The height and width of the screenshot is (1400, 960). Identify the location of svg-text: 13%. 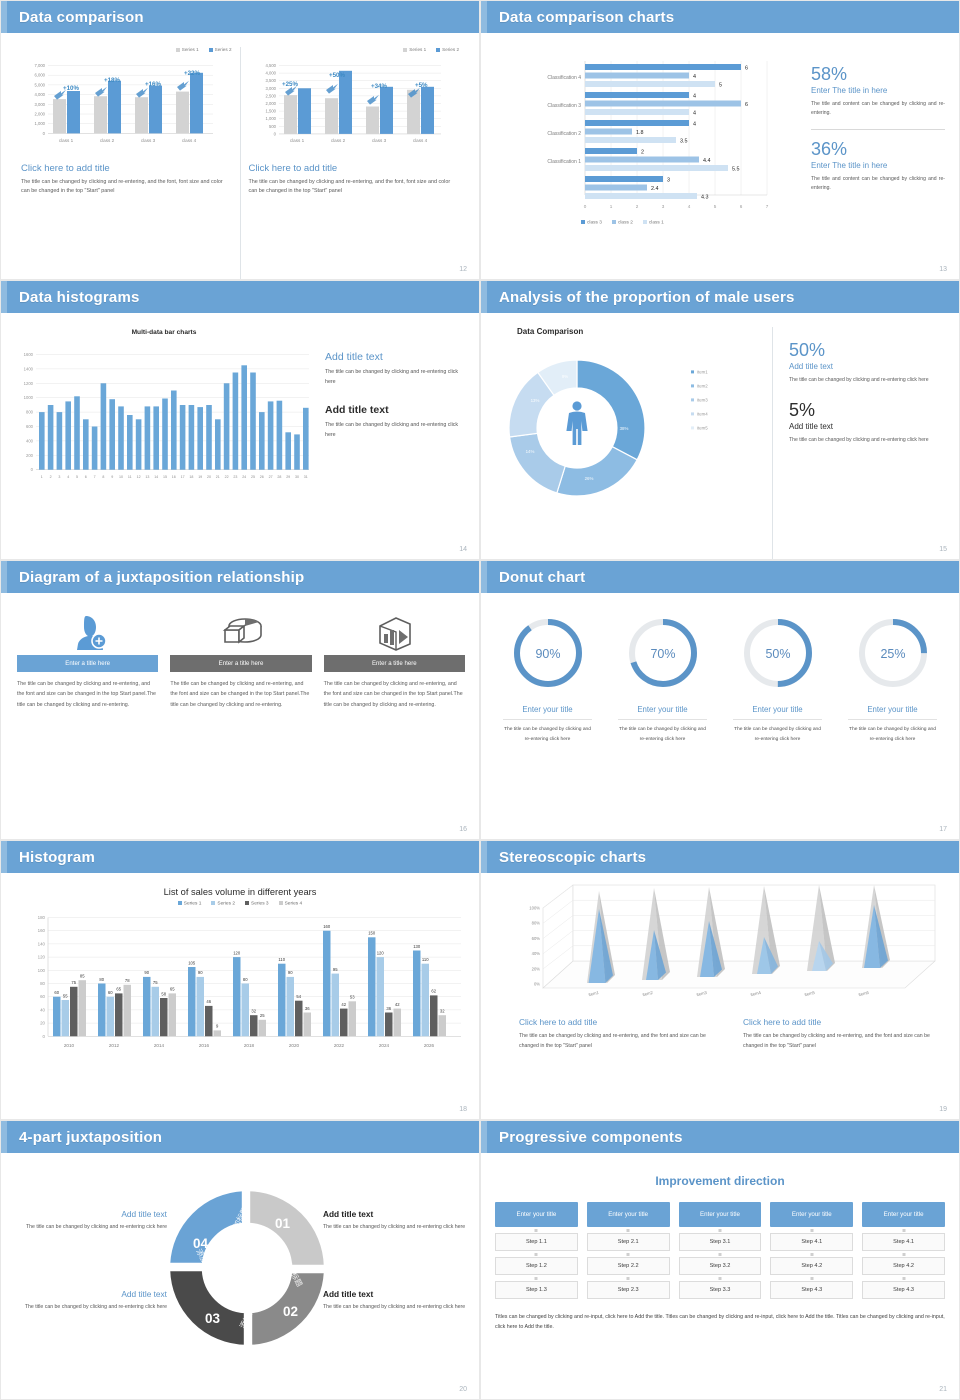
(535, 400).